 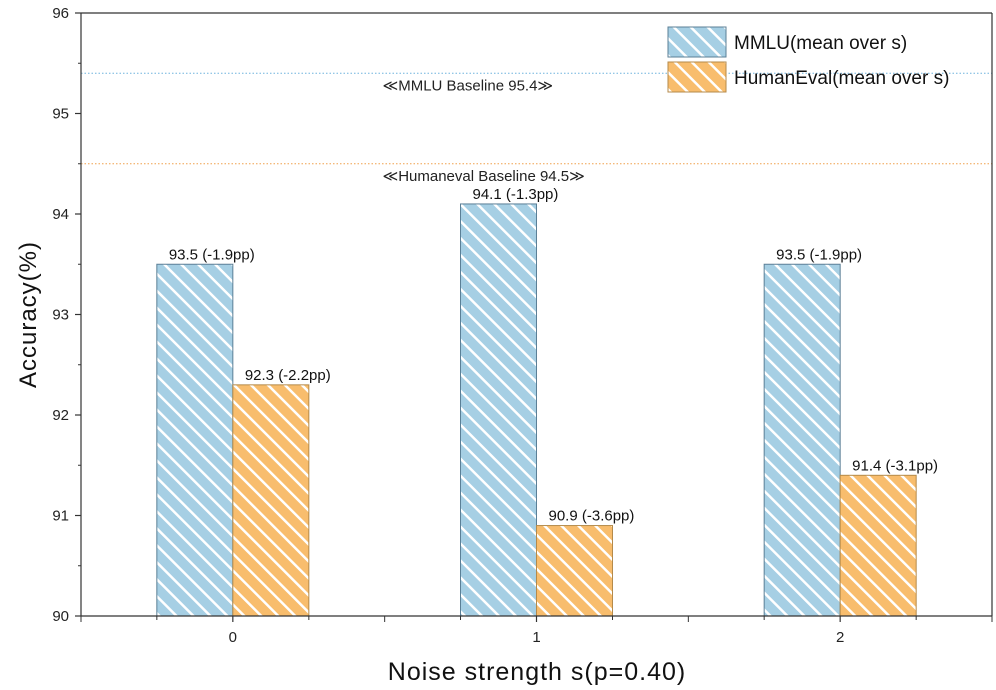 I want to click on data-label-humaneval-1: 90.9 (-3.6pp), so click(x=592, y=516).